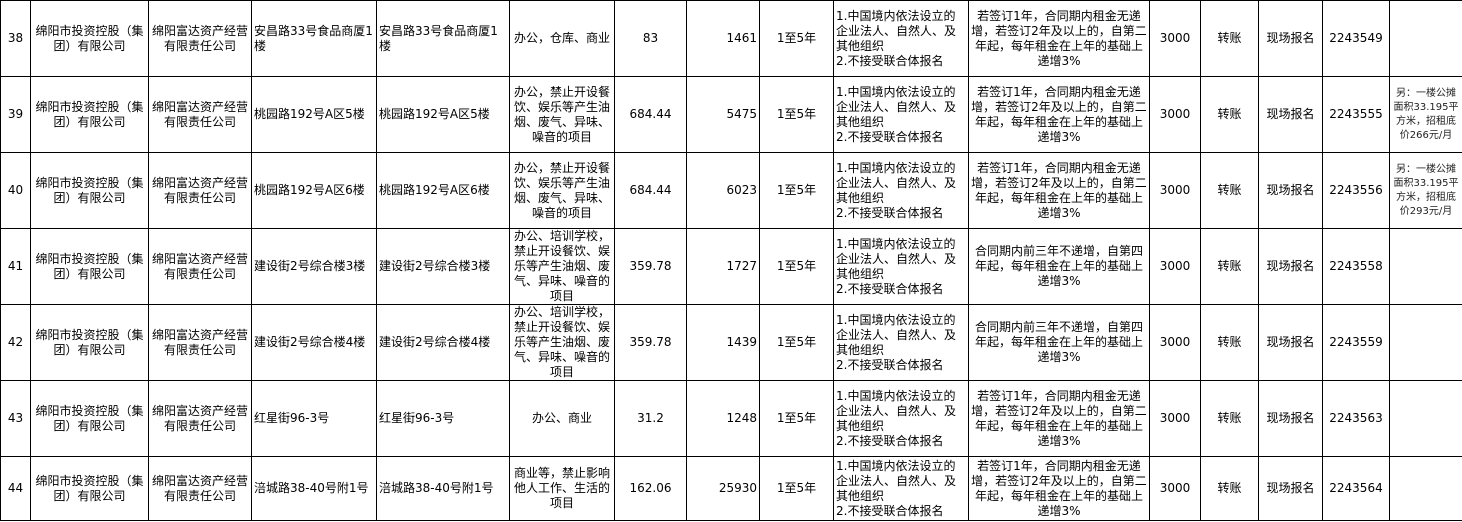 This screenshot has width=1462, height=522. Describe the element at coordinates (1356, 342) in the screenshot. I see `code-cell: 2243559` at that location.